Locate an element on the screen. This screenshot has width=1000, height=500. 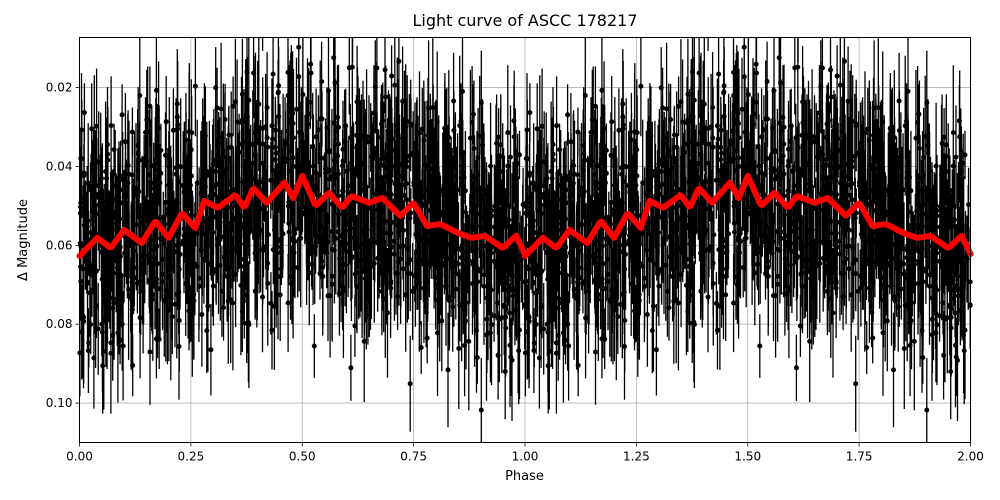
svg-text: 2.00 is located at coordinates (970, 457).